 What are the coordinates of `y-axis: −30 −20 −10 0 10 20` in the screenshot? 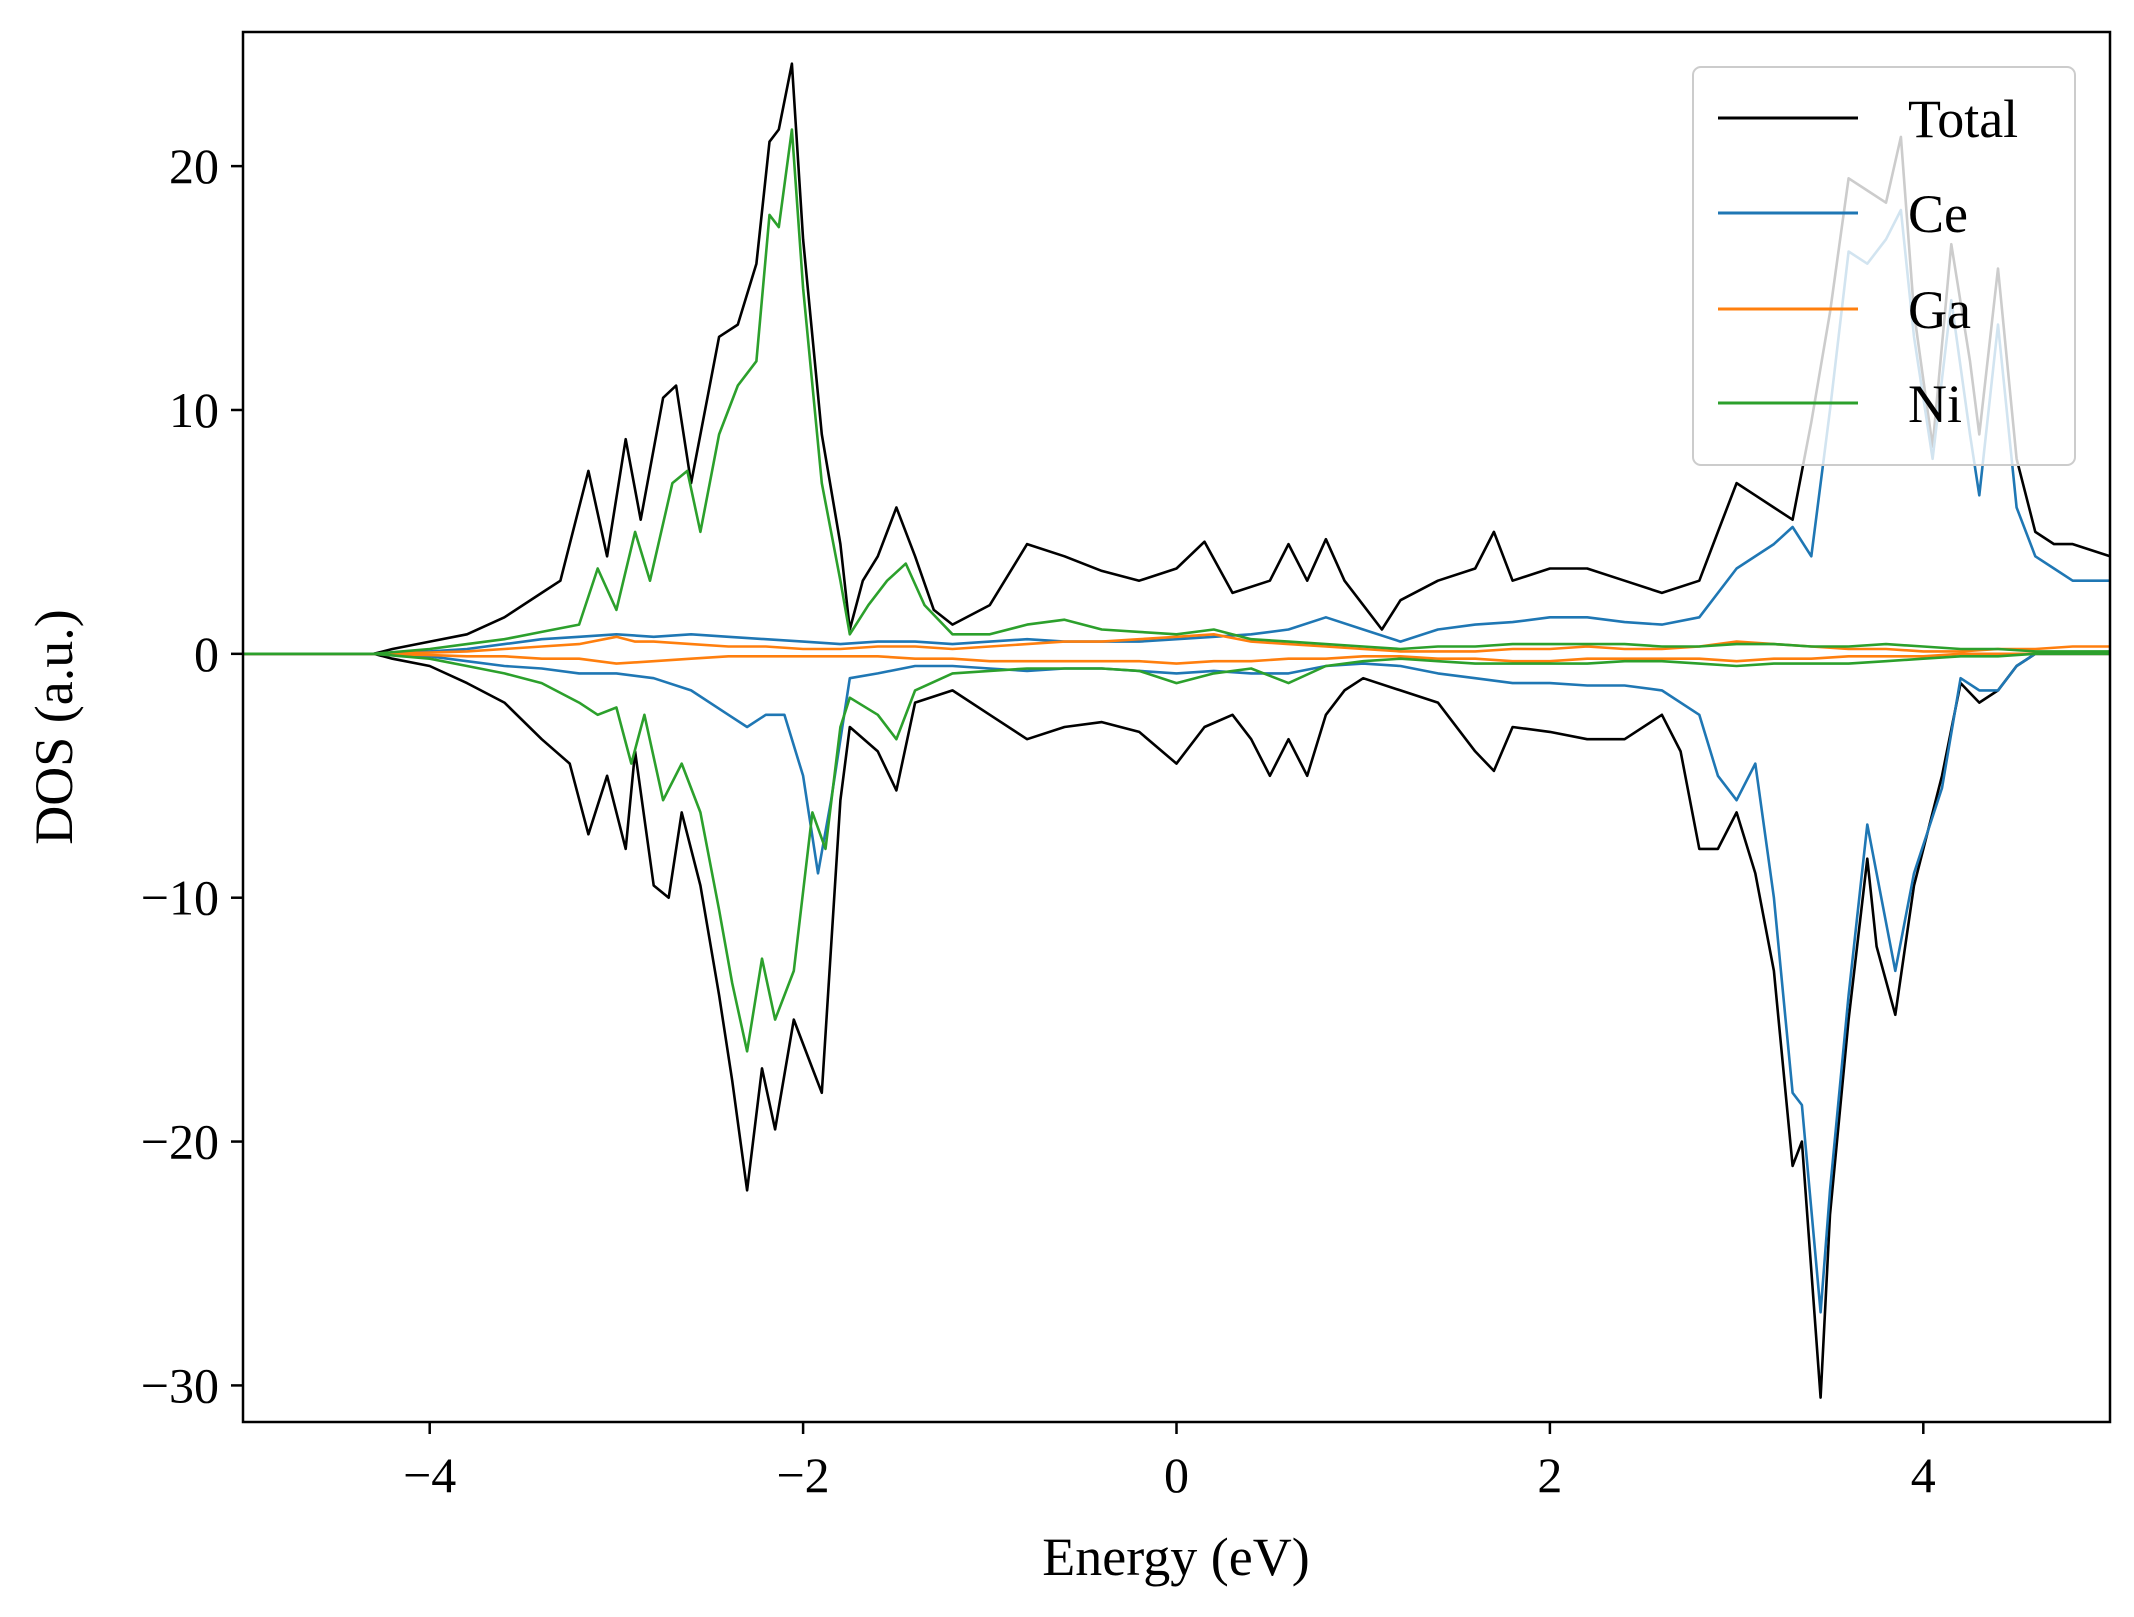 It's located at (192, 775).